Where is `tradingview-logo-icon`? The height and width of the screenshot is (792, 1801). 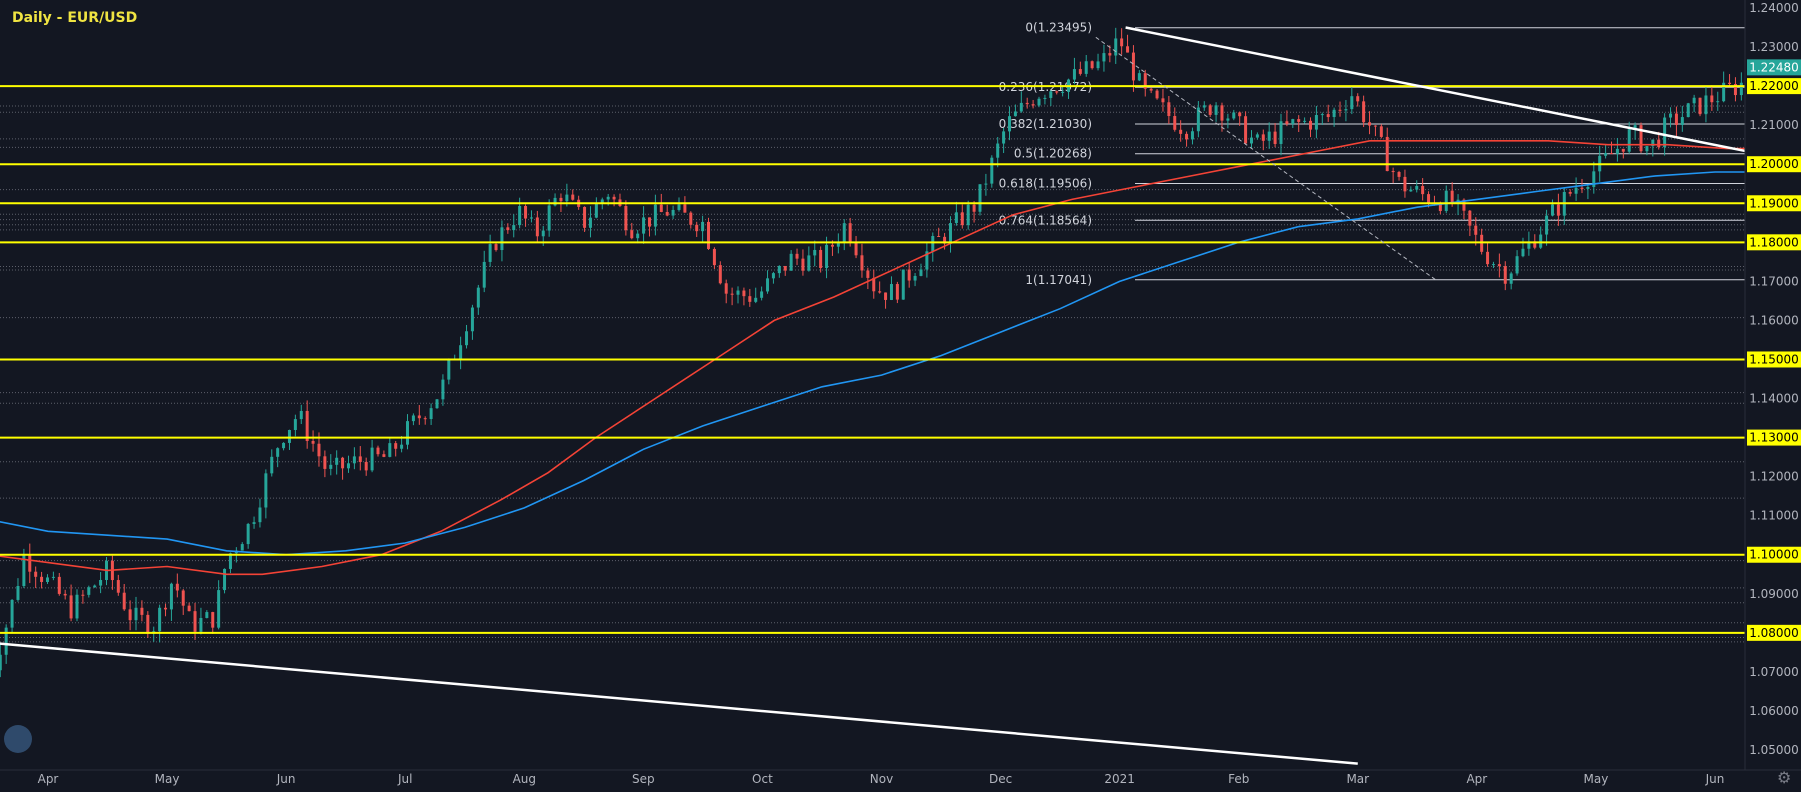
tradingview-logo-icon is located at coordinates (18, 739).